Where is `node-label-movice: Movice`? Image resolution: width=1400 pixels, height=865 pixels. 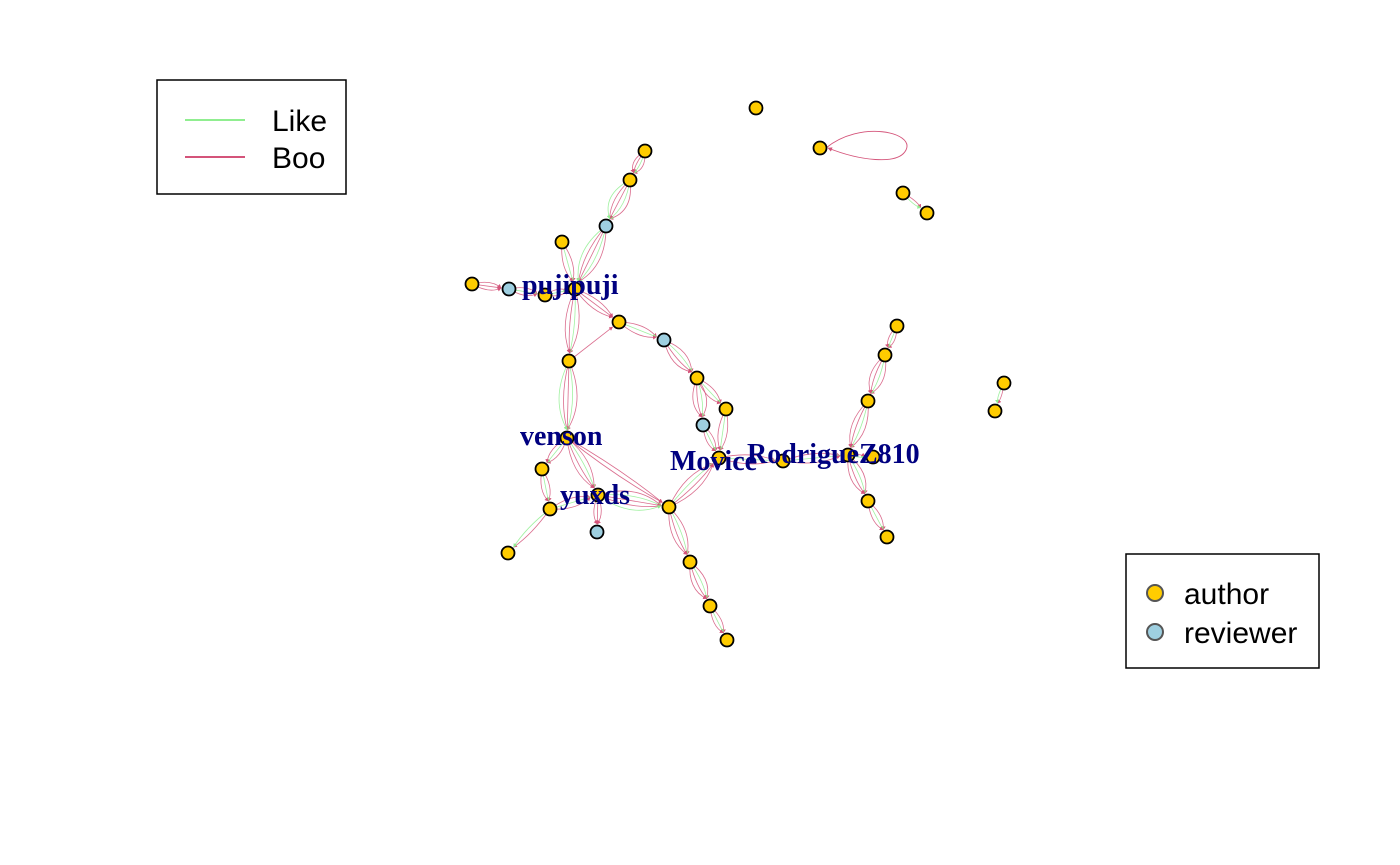
node-label-movice: Movice is located at coordinates (713, 461).